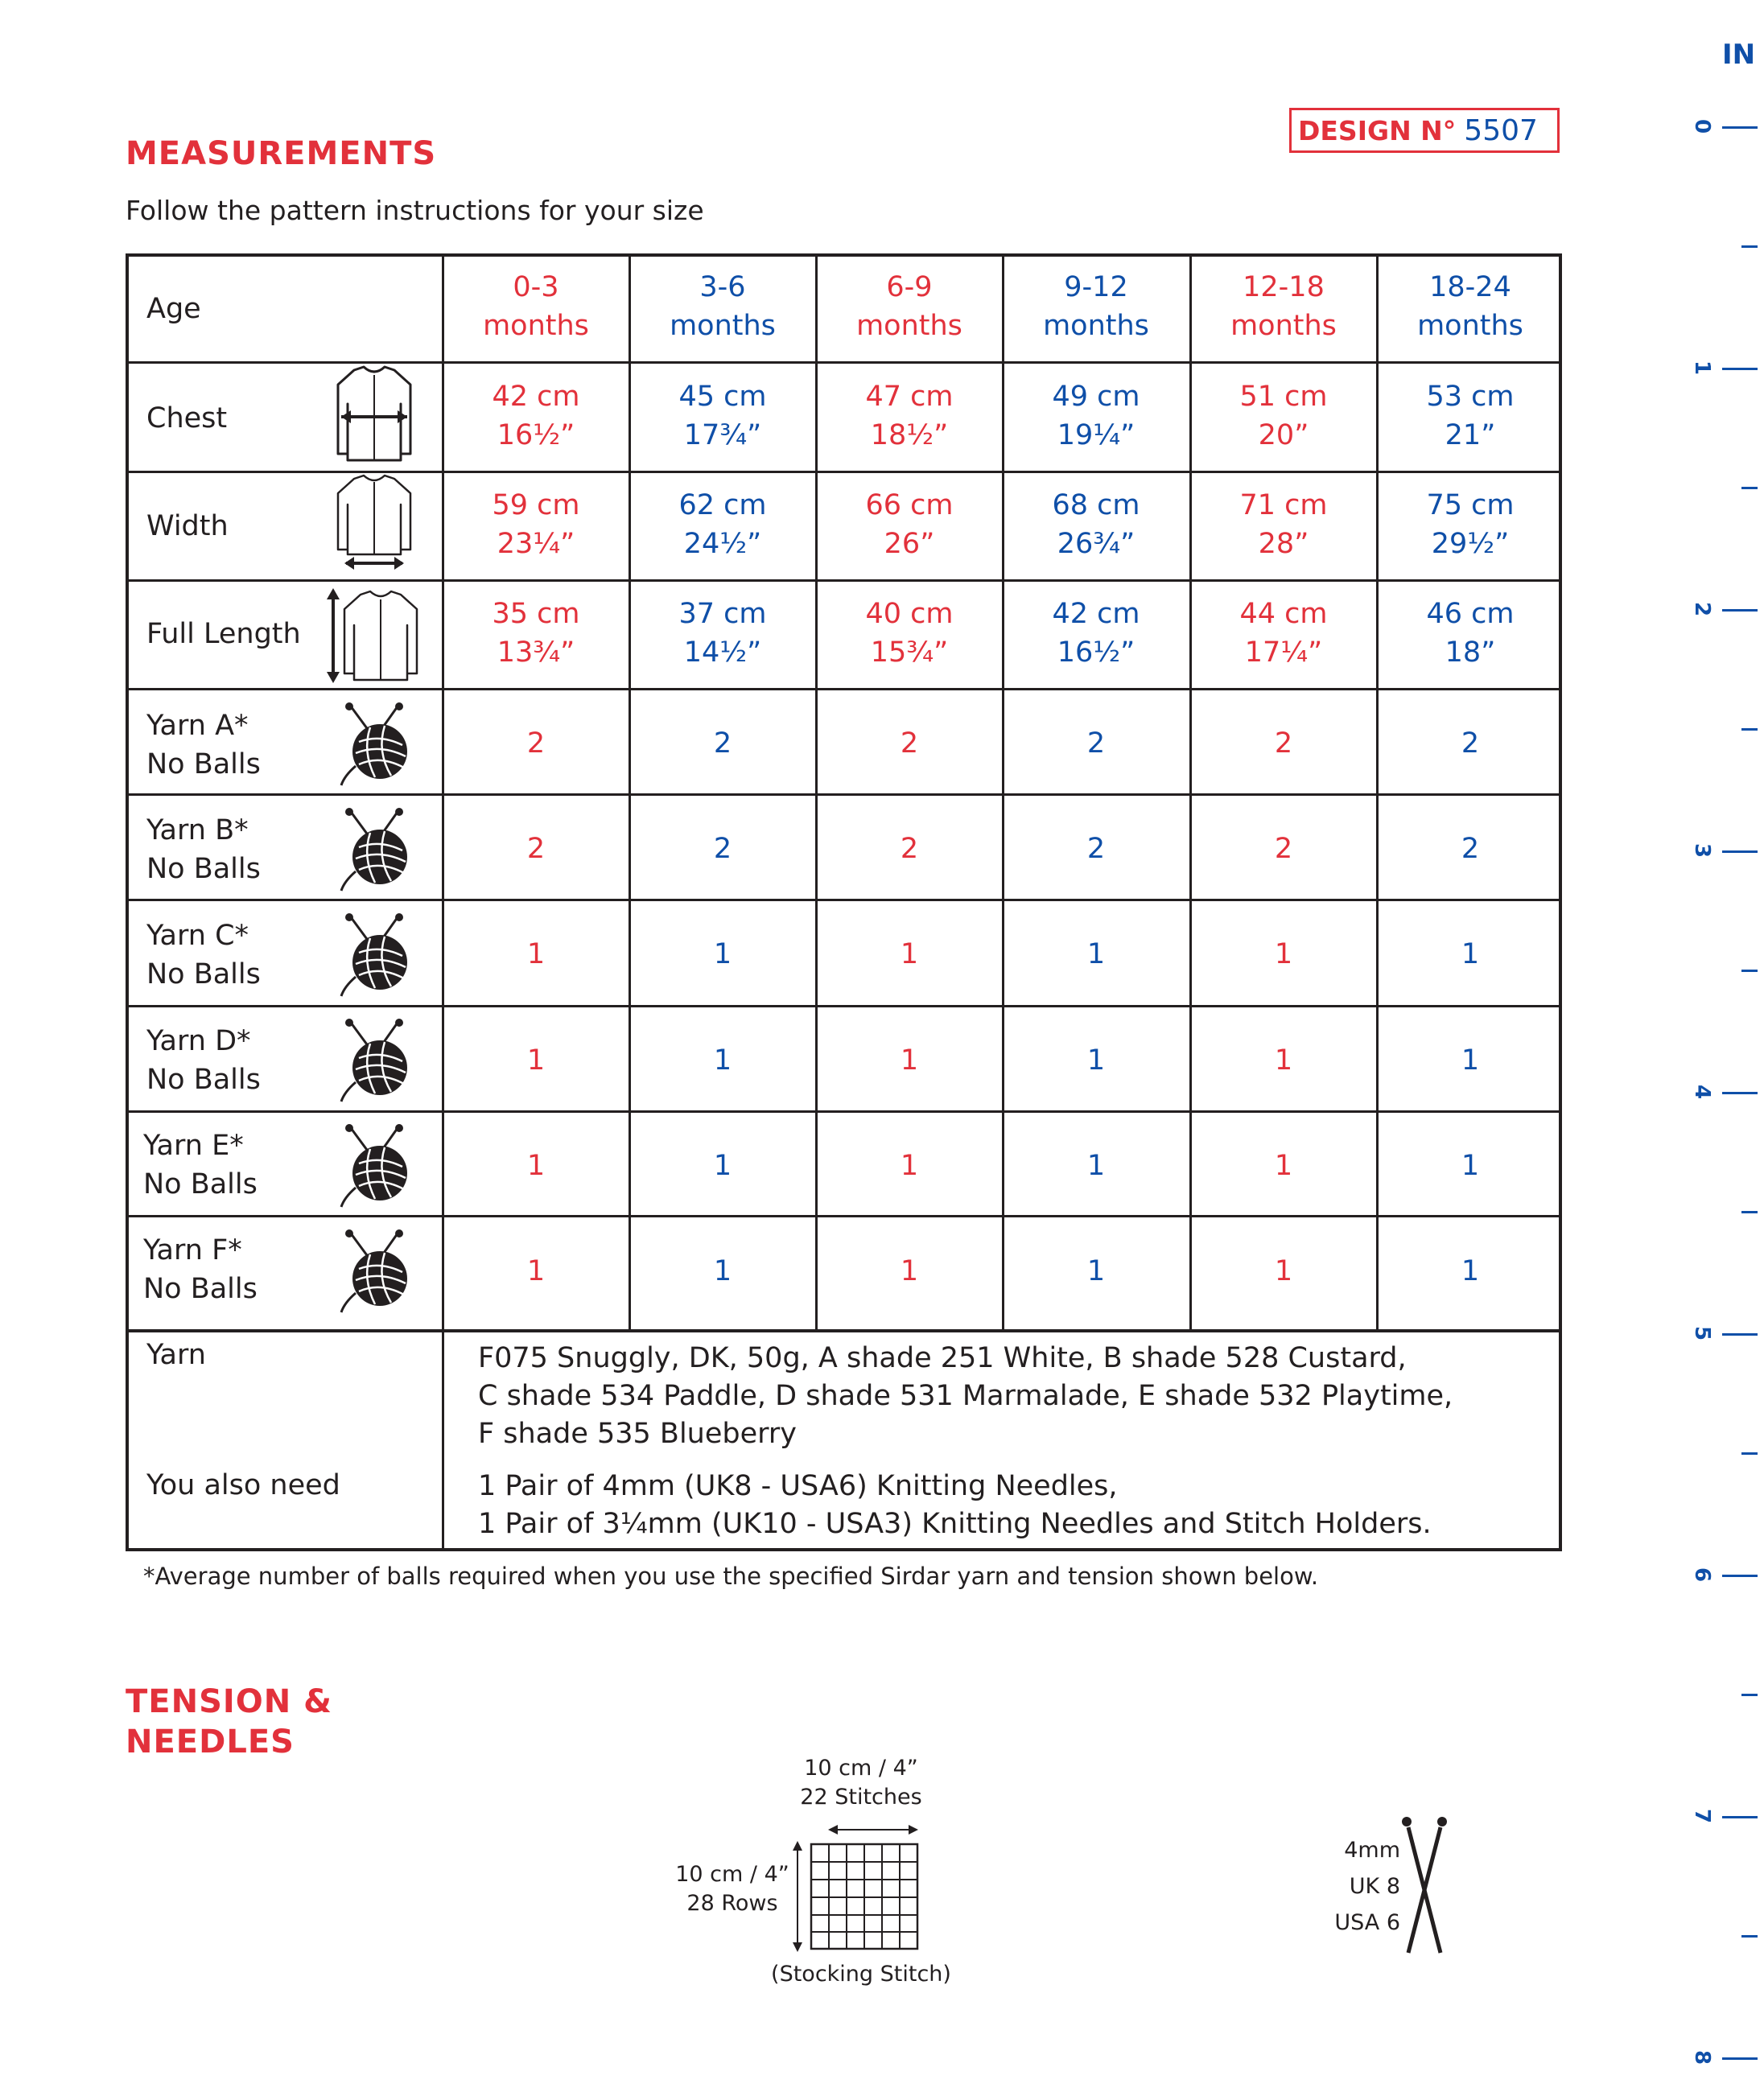 The width and height of the screenshot is (1764, 2092). Describe the element at coordinates (173, 309) in the screenshot. I see `row-label-age: Age` at that location.